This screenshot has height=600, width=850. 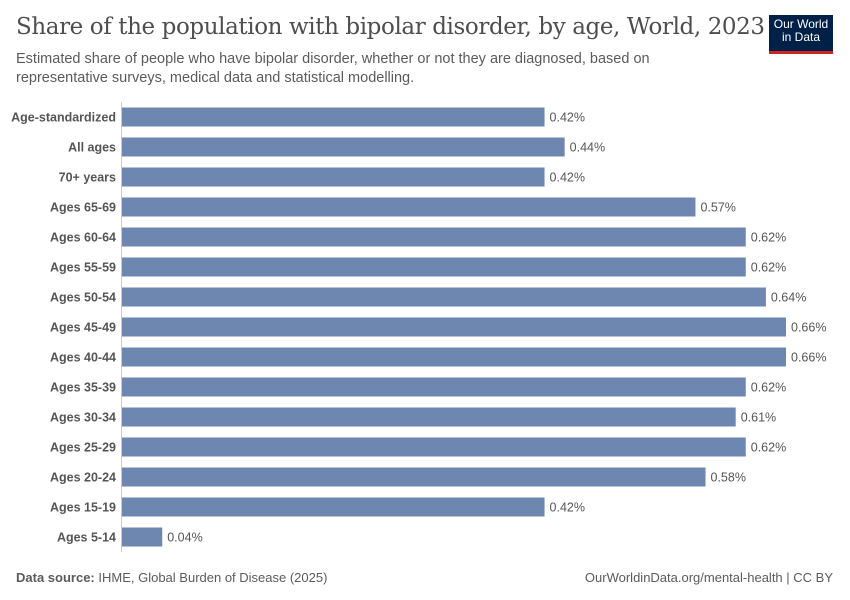 What do you see at coordinates (83, 238) in the screenshot?
I see `category-label: Ages 60-64` at bounding box center [83, 238].